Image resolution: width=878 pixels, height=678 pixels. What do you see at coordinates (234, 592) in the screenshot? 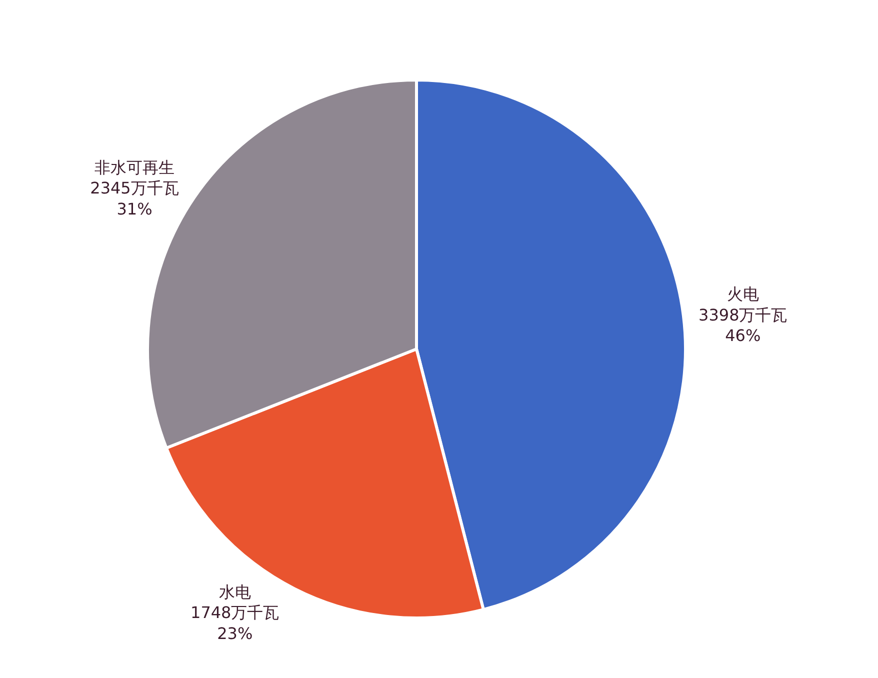
I see `slice-label: 水电` at bounding box center [234, 592].